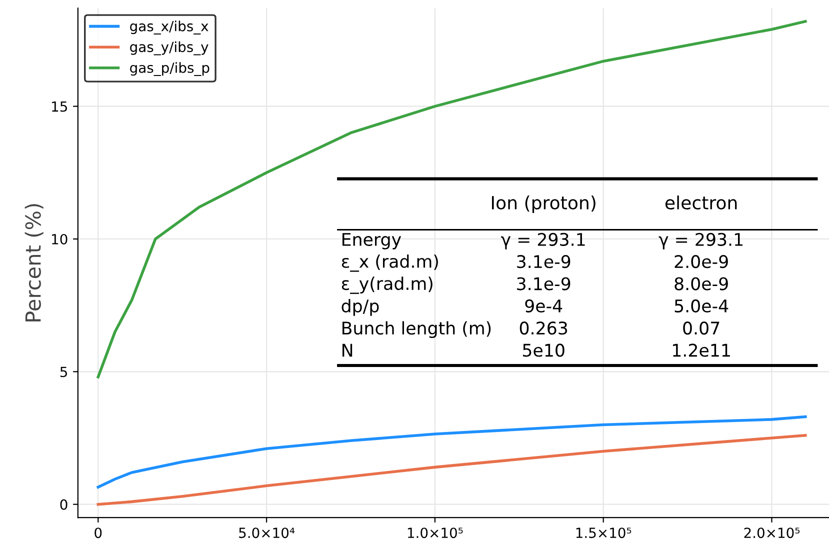 The width and height of the screenshot is (829, 542). Describe the element at coordinates (60, 239) in the screenshot. I see `y-tick-label: 10` at that location.